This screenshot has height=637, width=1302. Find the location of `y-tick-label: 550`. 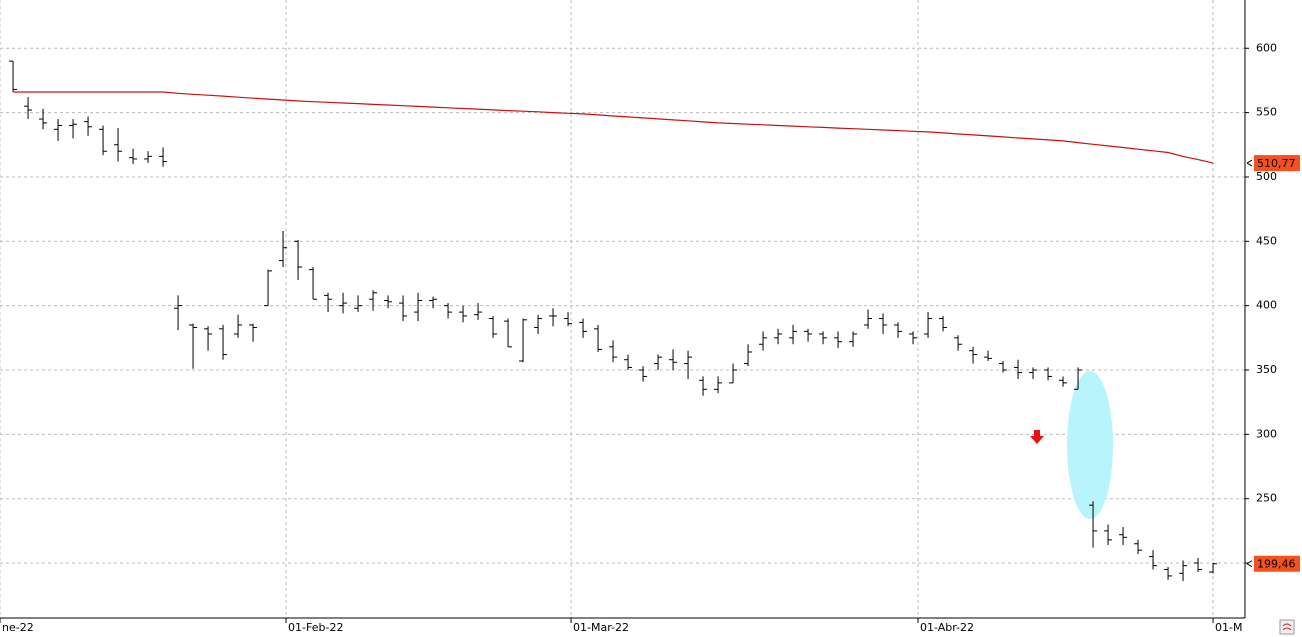

y-tick-label: 550 is located at coordinates (1266, 112).